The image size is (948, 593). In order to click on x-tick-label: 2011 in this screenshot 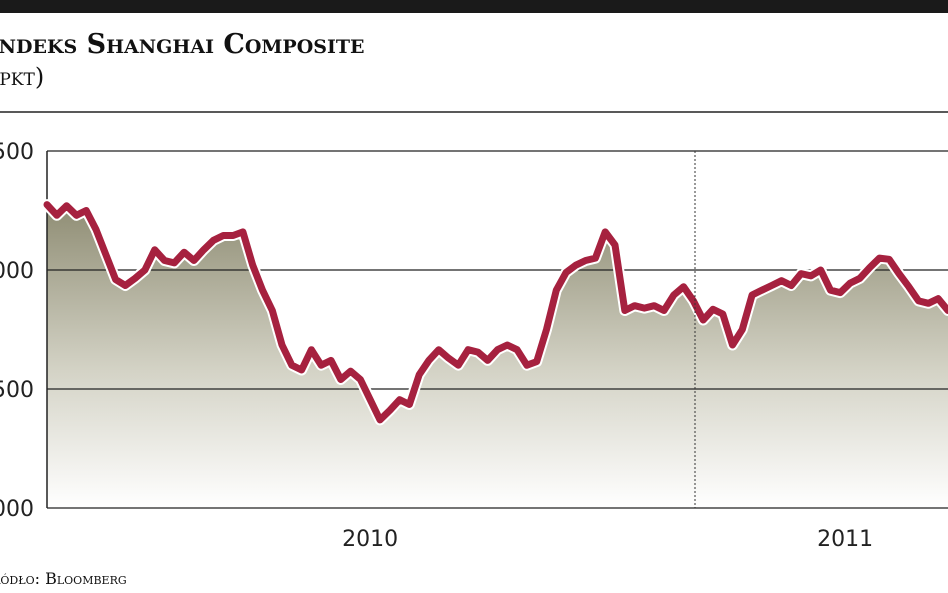, I will do `click(845, 539)`.